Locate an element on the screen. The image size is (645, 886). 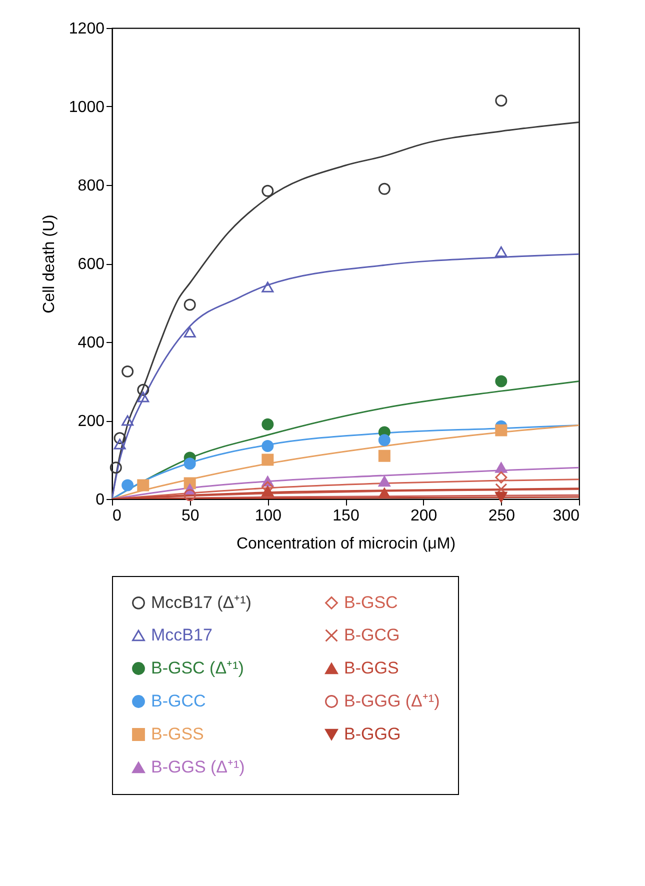
legend-label: B-GSC is located at coordinates (371, 602).